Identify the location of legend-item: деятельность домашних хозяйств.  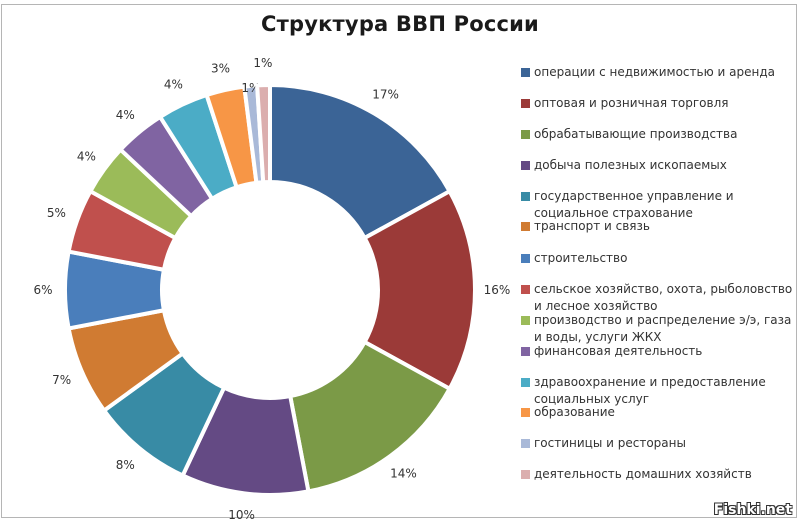
(658, 474).